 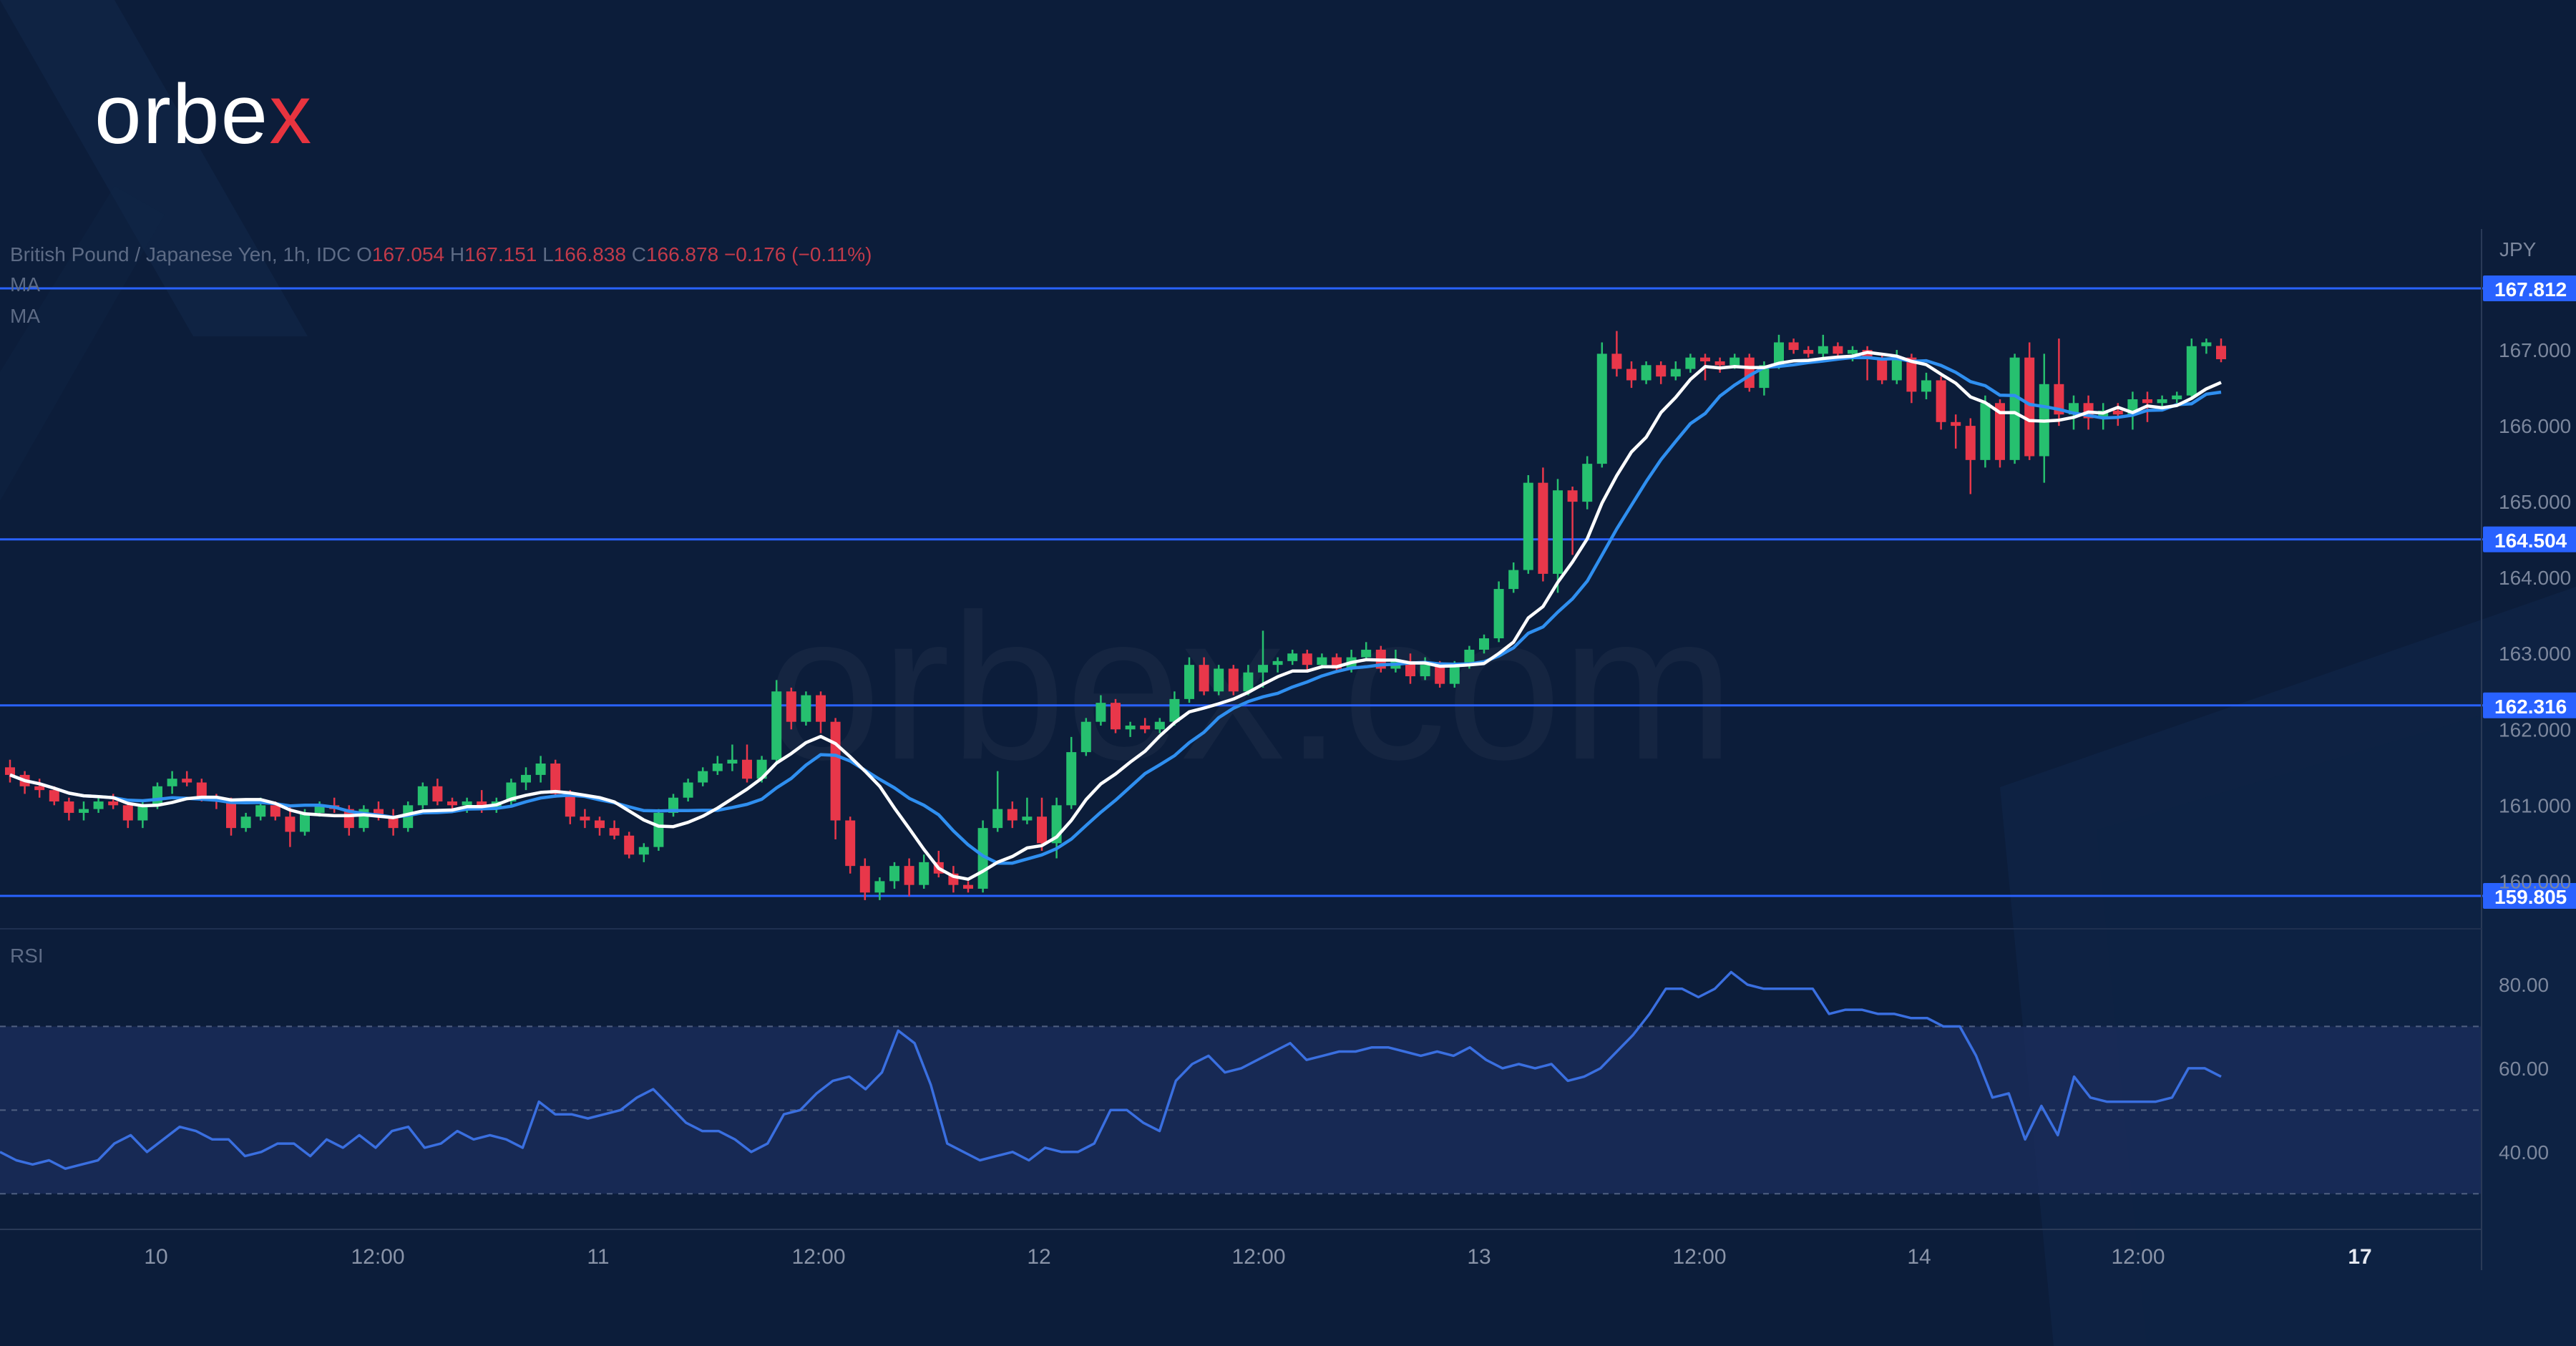 What do you see at coordinates (2359, 1257) in the screenshot?
I see `time-tick-label: 17` at bounding box center [2359, 1257].